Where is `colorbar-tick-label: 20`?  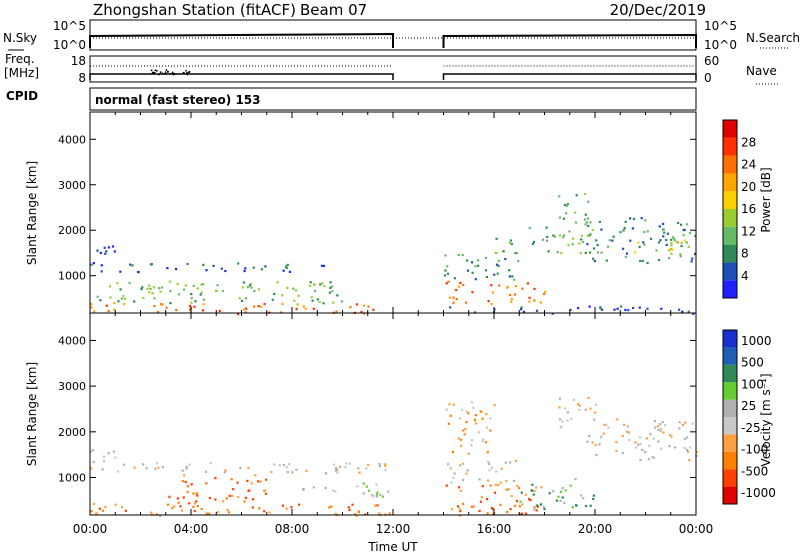
colorbar-tick-label: 20 is located at coordinates (748, 187).